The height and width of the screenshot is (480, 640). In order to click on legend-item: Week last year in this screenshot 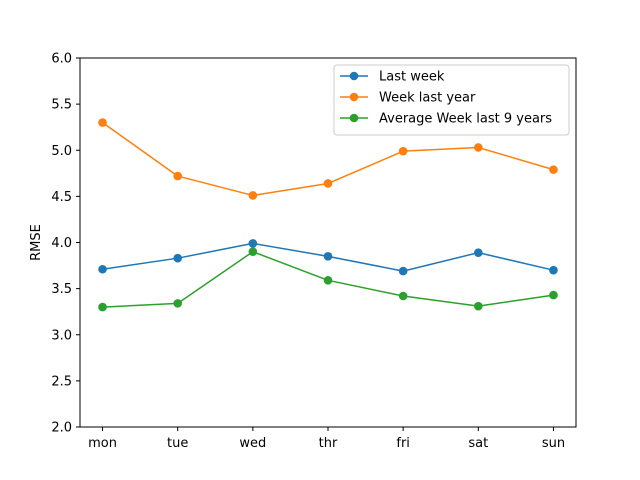, I will do `click(408, 98)`.